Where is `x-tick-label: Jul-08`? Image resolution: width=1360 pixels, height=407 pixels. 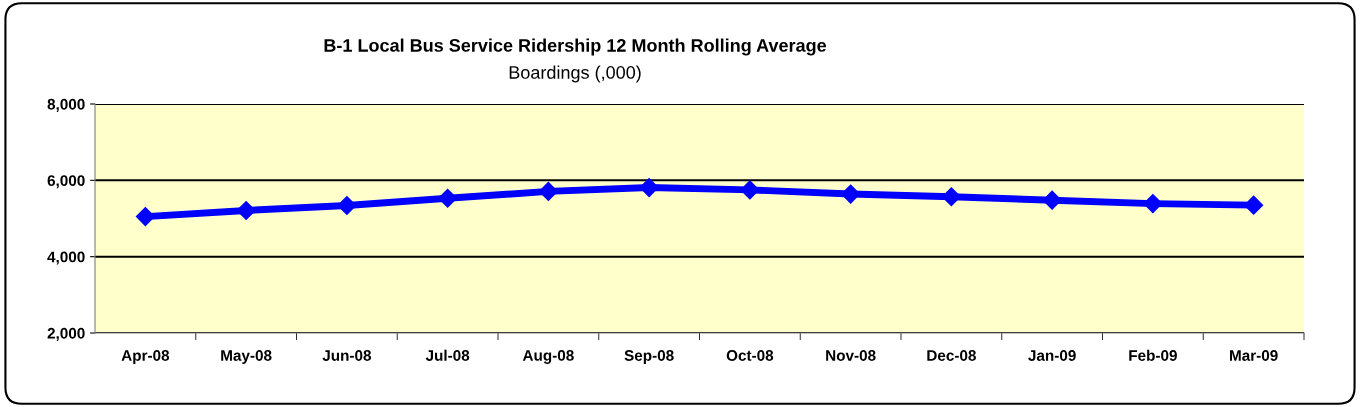 x-tick-label: Jul-08 is located at coordinates (447, 355).